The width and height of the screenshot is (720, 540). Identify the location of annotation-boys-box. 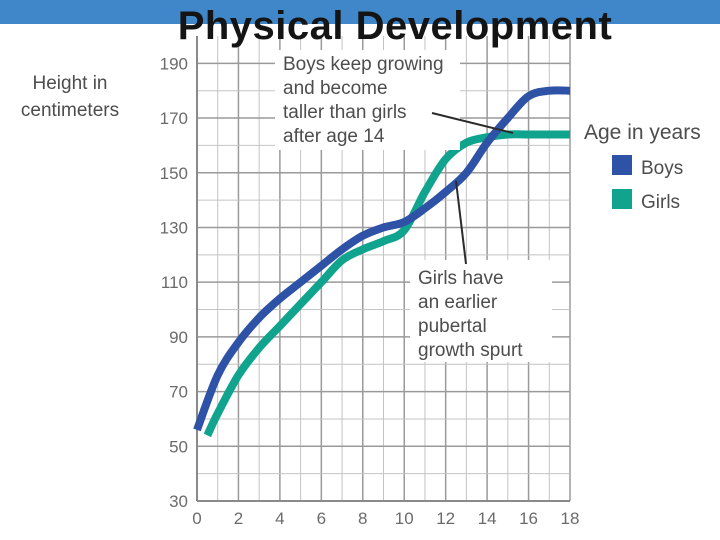
(367, 100).